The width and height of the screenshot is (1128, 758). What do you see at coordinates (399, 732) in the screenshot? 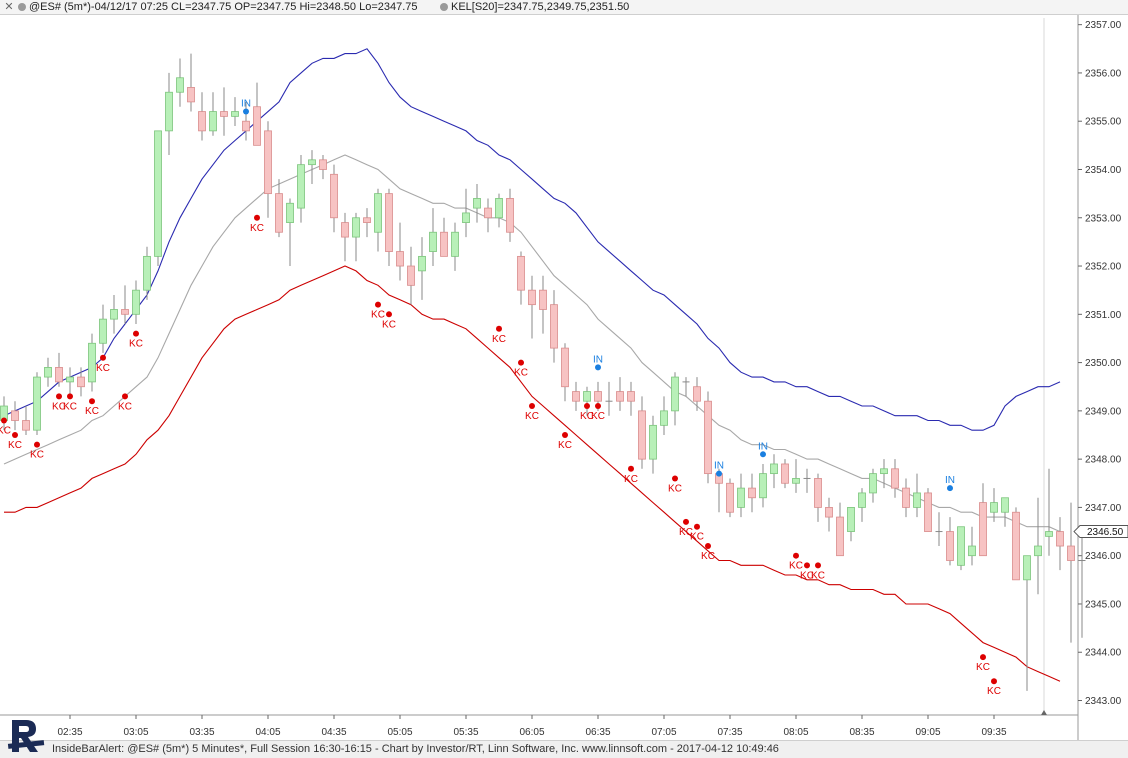
I see `x-tick-label: 05:05` at bounding box center [399, 732].